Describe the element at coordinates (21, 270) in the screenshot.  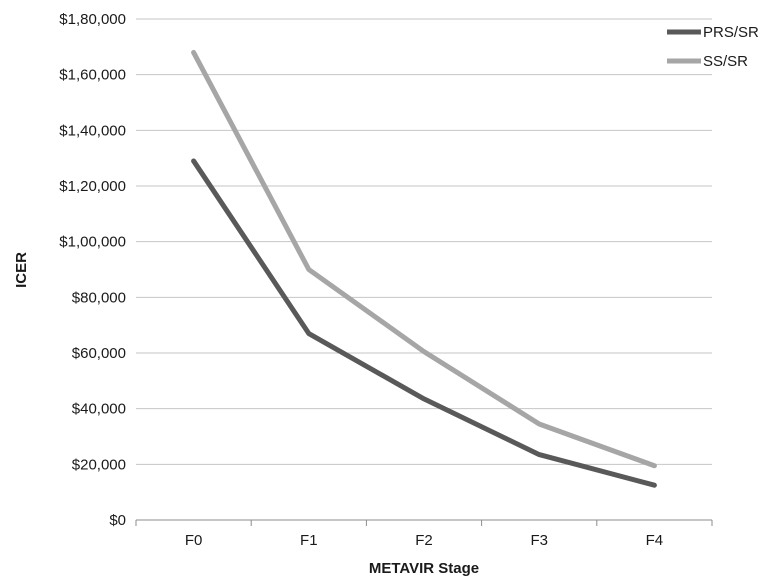
I see `y-axis-title: ICER` at that location.